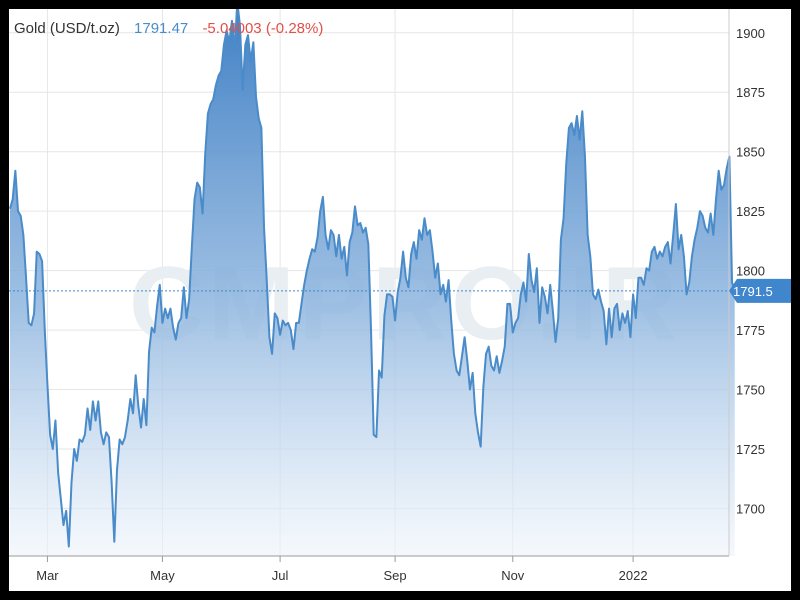 This screenshot has width=800, height=600. I want to click on y-tick-label: 1725, so click(750, 449).